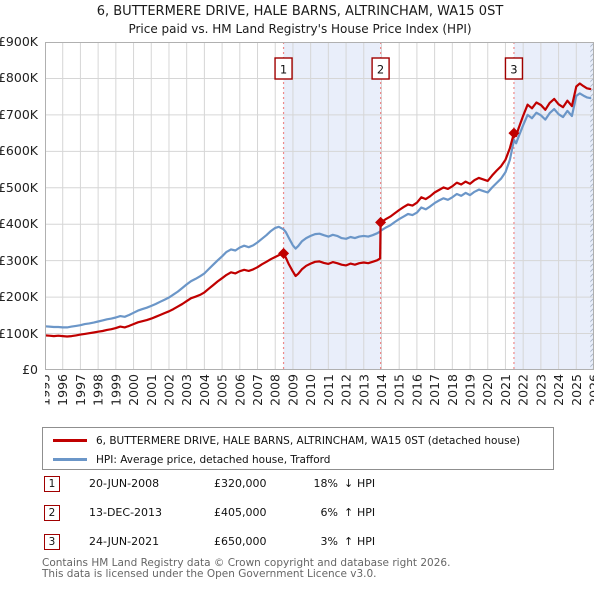 The image size is (600, 590). Describe the element at coordinates (186, 390) in the screenshot. I see `x-tick-label: 2003` at that location.